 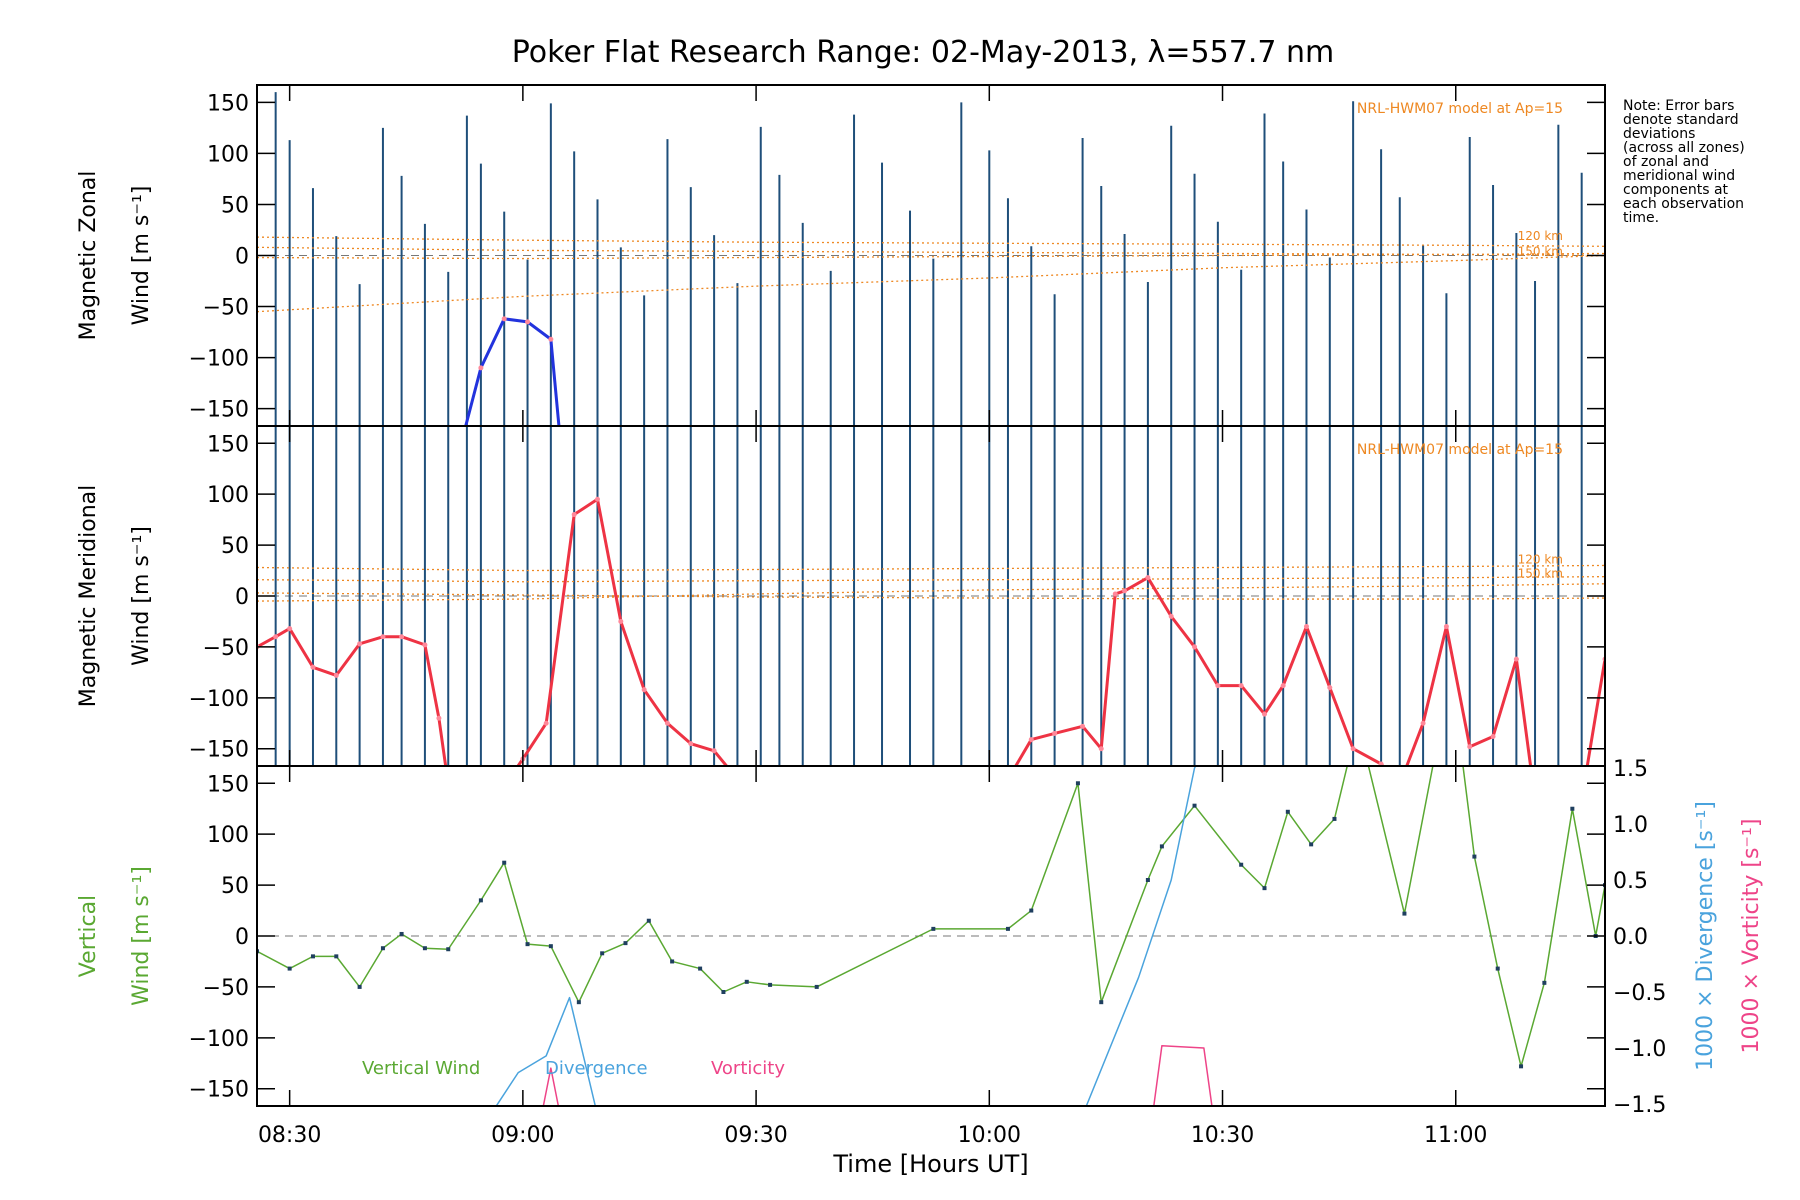 What do you see at coordinates (88, 936) in the screenshot?
I see `y-axis-label: Vertical` at bounding box center [88, 936].